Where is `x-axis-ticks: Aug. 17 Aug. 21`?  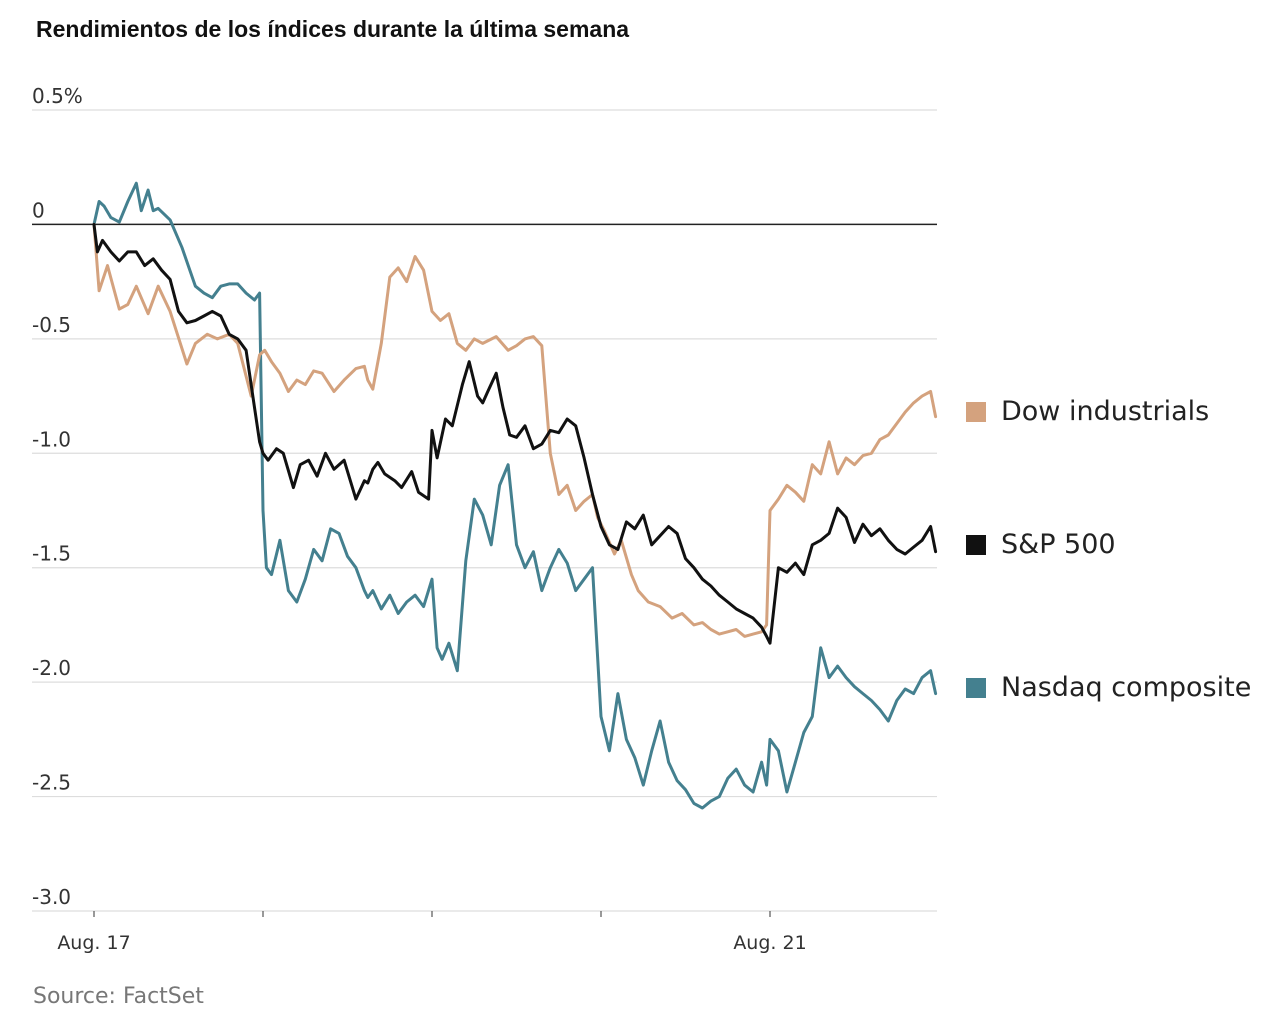 x-axis-ticks: Aug. 17 Aug. 21 is located at coordinates (432, 932).